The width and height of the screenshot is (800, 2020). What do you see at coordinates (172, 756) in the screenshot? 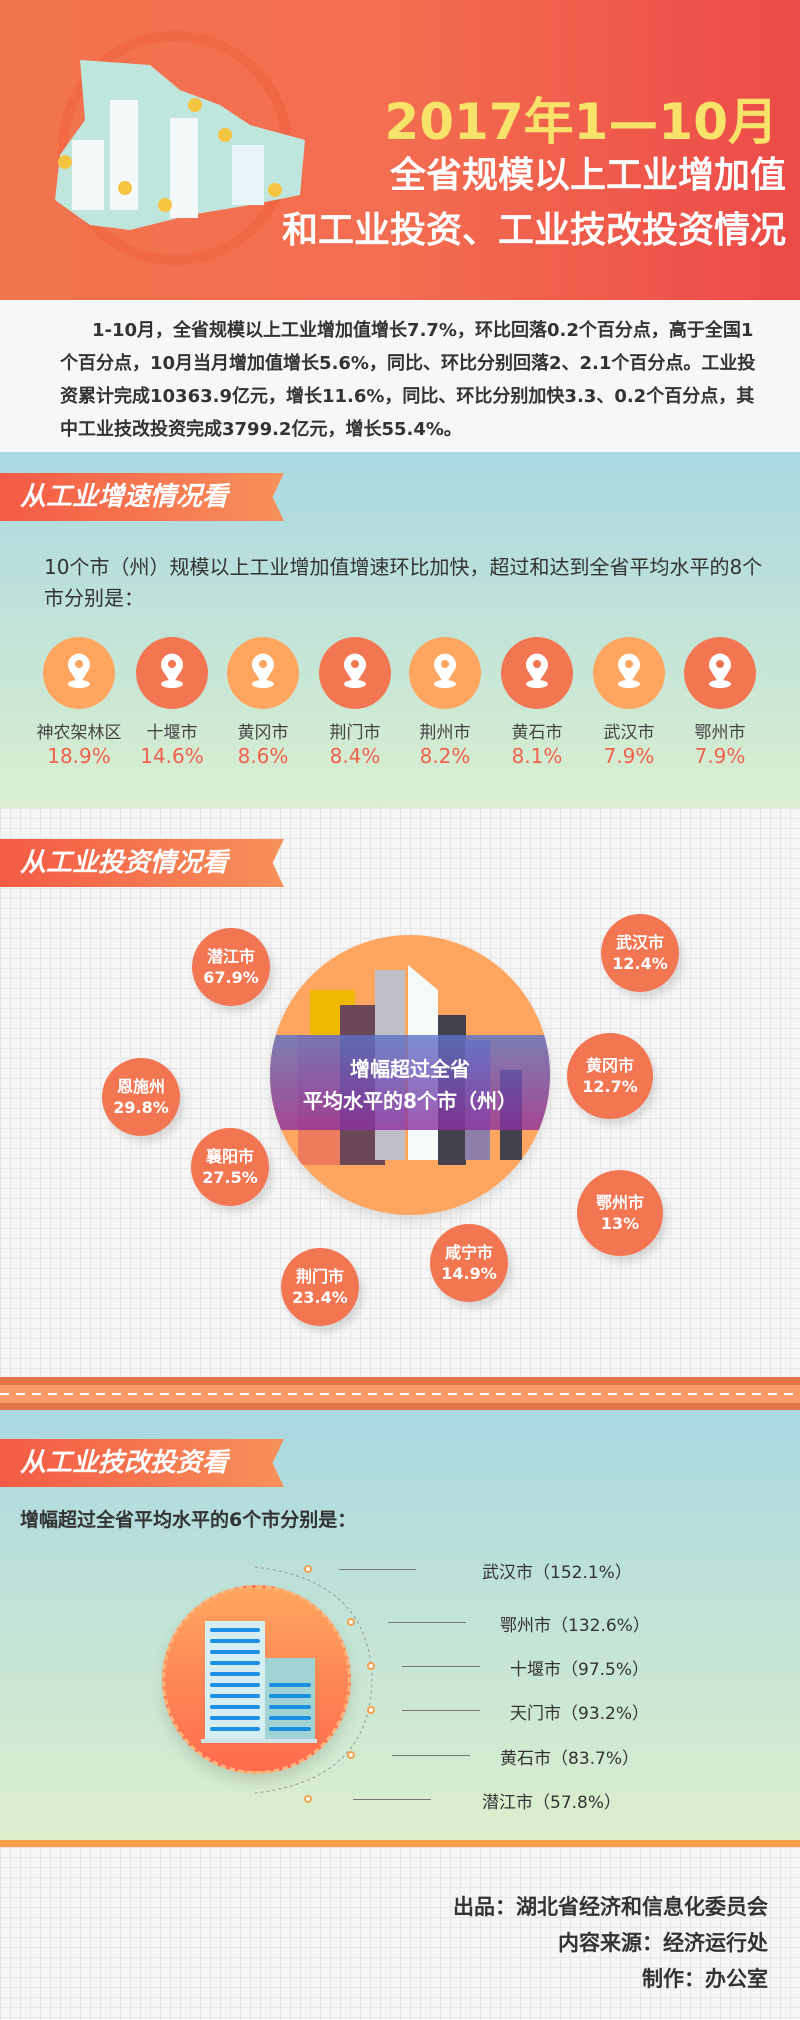
I see `growth-city-value: 14.6%` at bounding box center [172, 756].